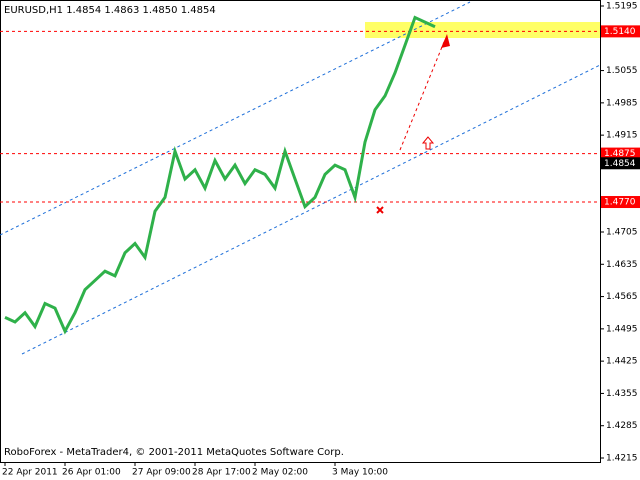  I want to click on x-tick-label: 26 Apr 01:00, so click(91, 473).